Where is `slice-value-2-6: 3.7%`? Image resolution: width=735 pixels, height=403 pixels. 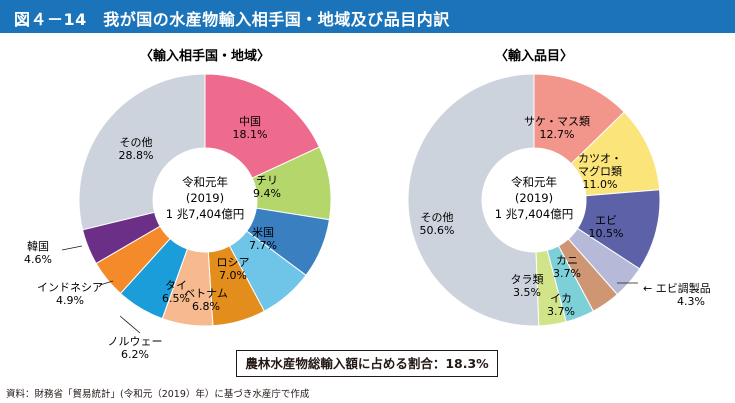
slice-value-2-6: 3.7% is located at coordinates (561, 311).